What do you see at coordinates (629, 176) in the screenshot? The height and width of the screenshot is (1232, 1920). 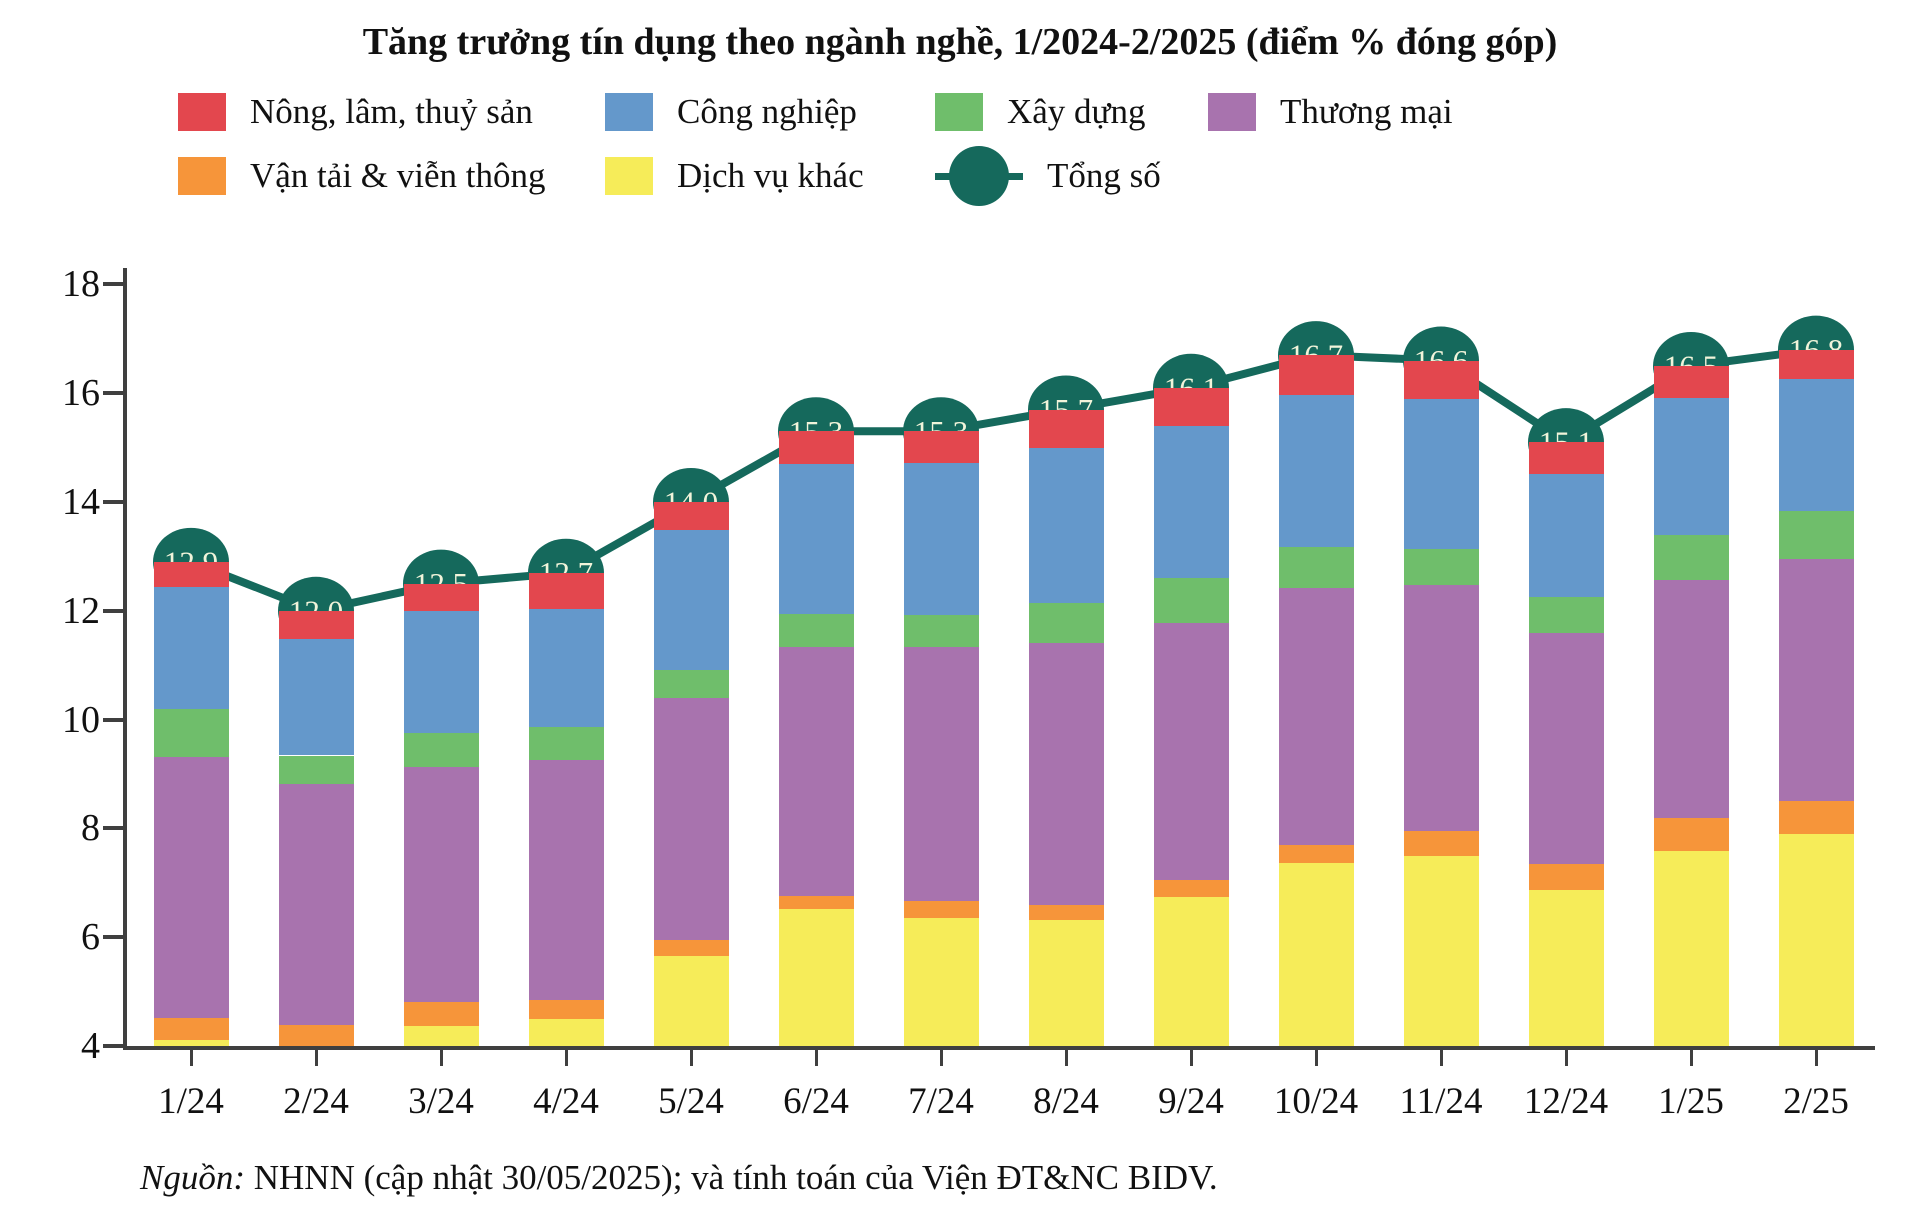 I see `services-swatch-icon` at bounding box center [629, 176].